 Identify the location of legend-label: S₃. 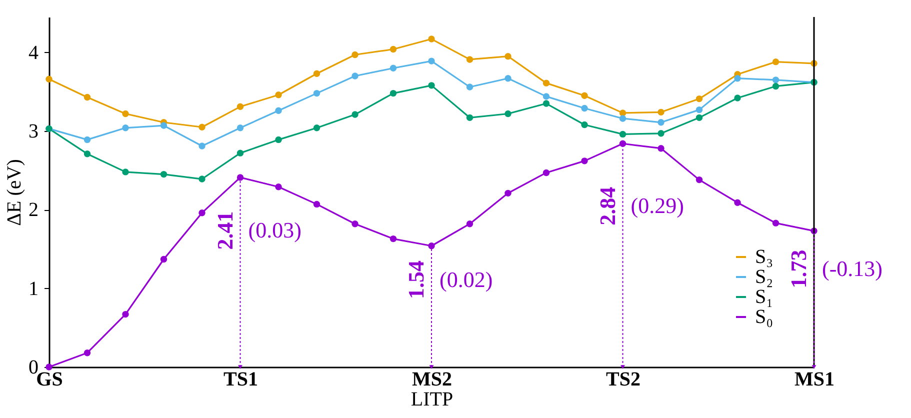
(764, 257).